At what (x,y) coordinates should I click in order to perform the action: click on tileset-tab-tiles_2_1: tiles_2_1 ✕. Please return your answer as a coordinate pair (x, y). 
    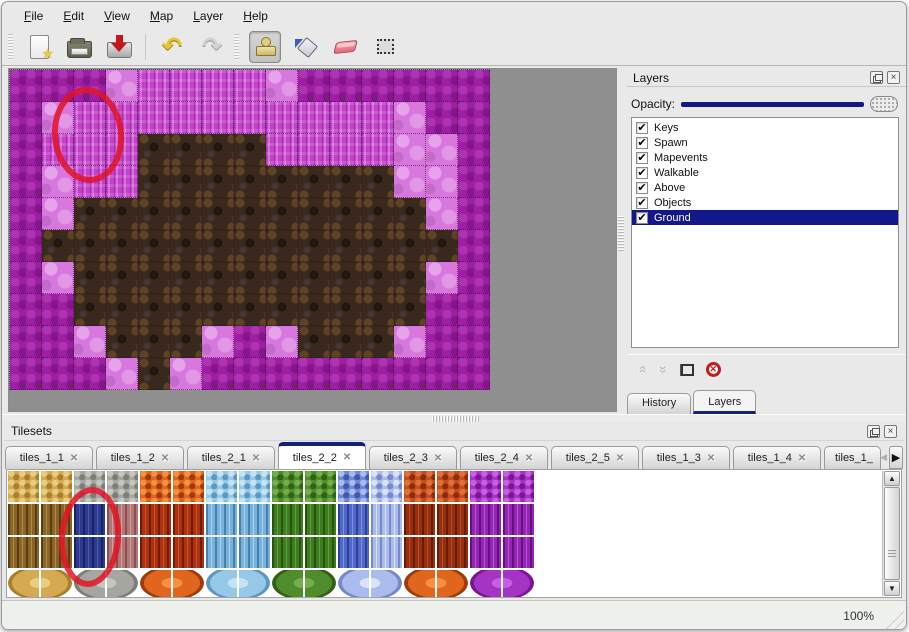
    Looking at the image, I should click on (231, 457).